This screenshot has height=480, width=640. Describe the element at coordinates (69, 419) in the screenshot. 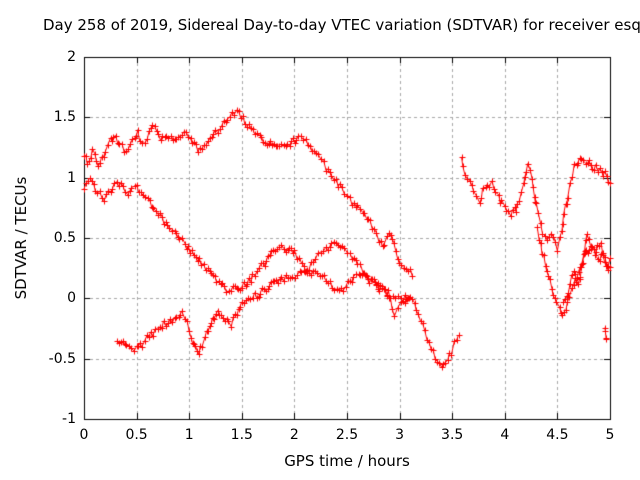

I see `y-tick-label: -1` at that location.